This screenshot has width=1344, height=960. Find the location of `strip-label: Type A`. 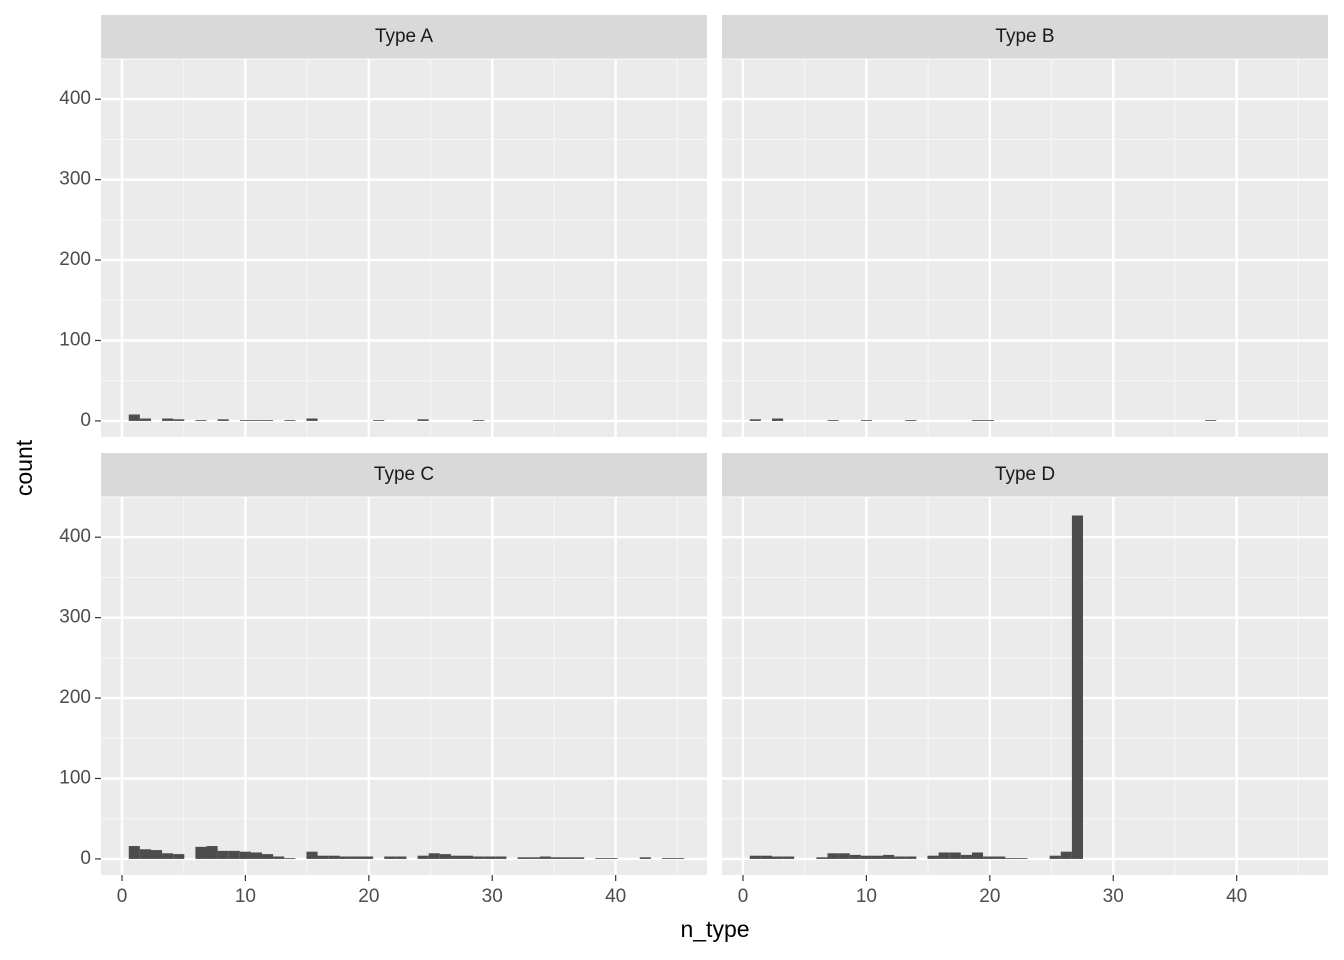

strip-label: Type A is located at coordinates (404, 36).